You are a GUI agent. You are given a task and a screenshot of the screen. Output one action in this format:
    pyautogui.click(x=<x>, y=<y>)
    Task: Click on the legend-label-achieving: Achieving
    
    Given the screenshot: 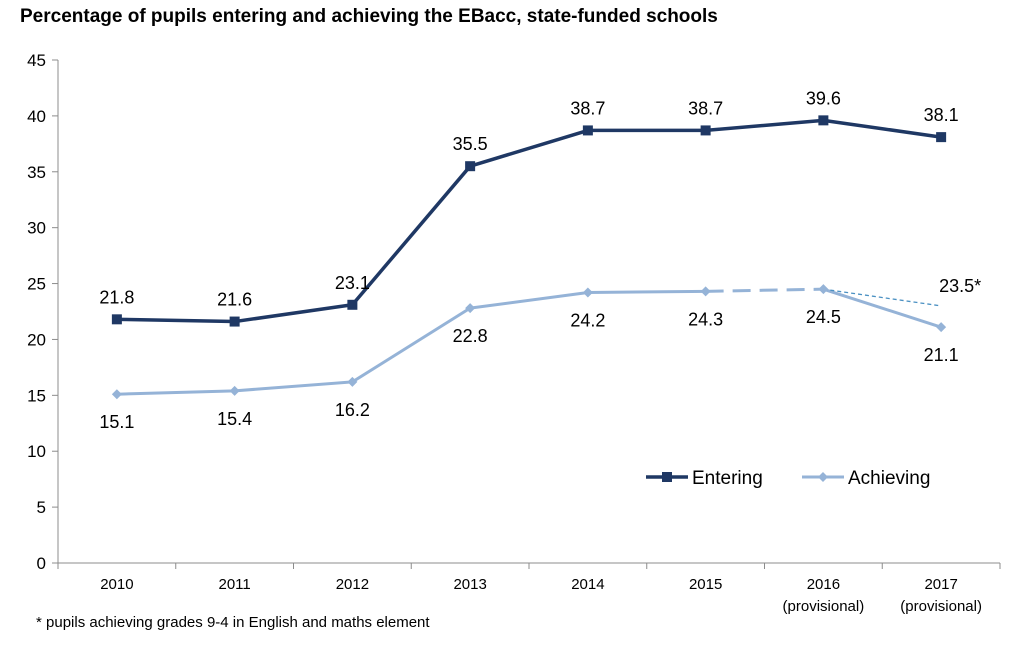 What is the action you would take?
    pyautogui.click(x=889, y=478)
    